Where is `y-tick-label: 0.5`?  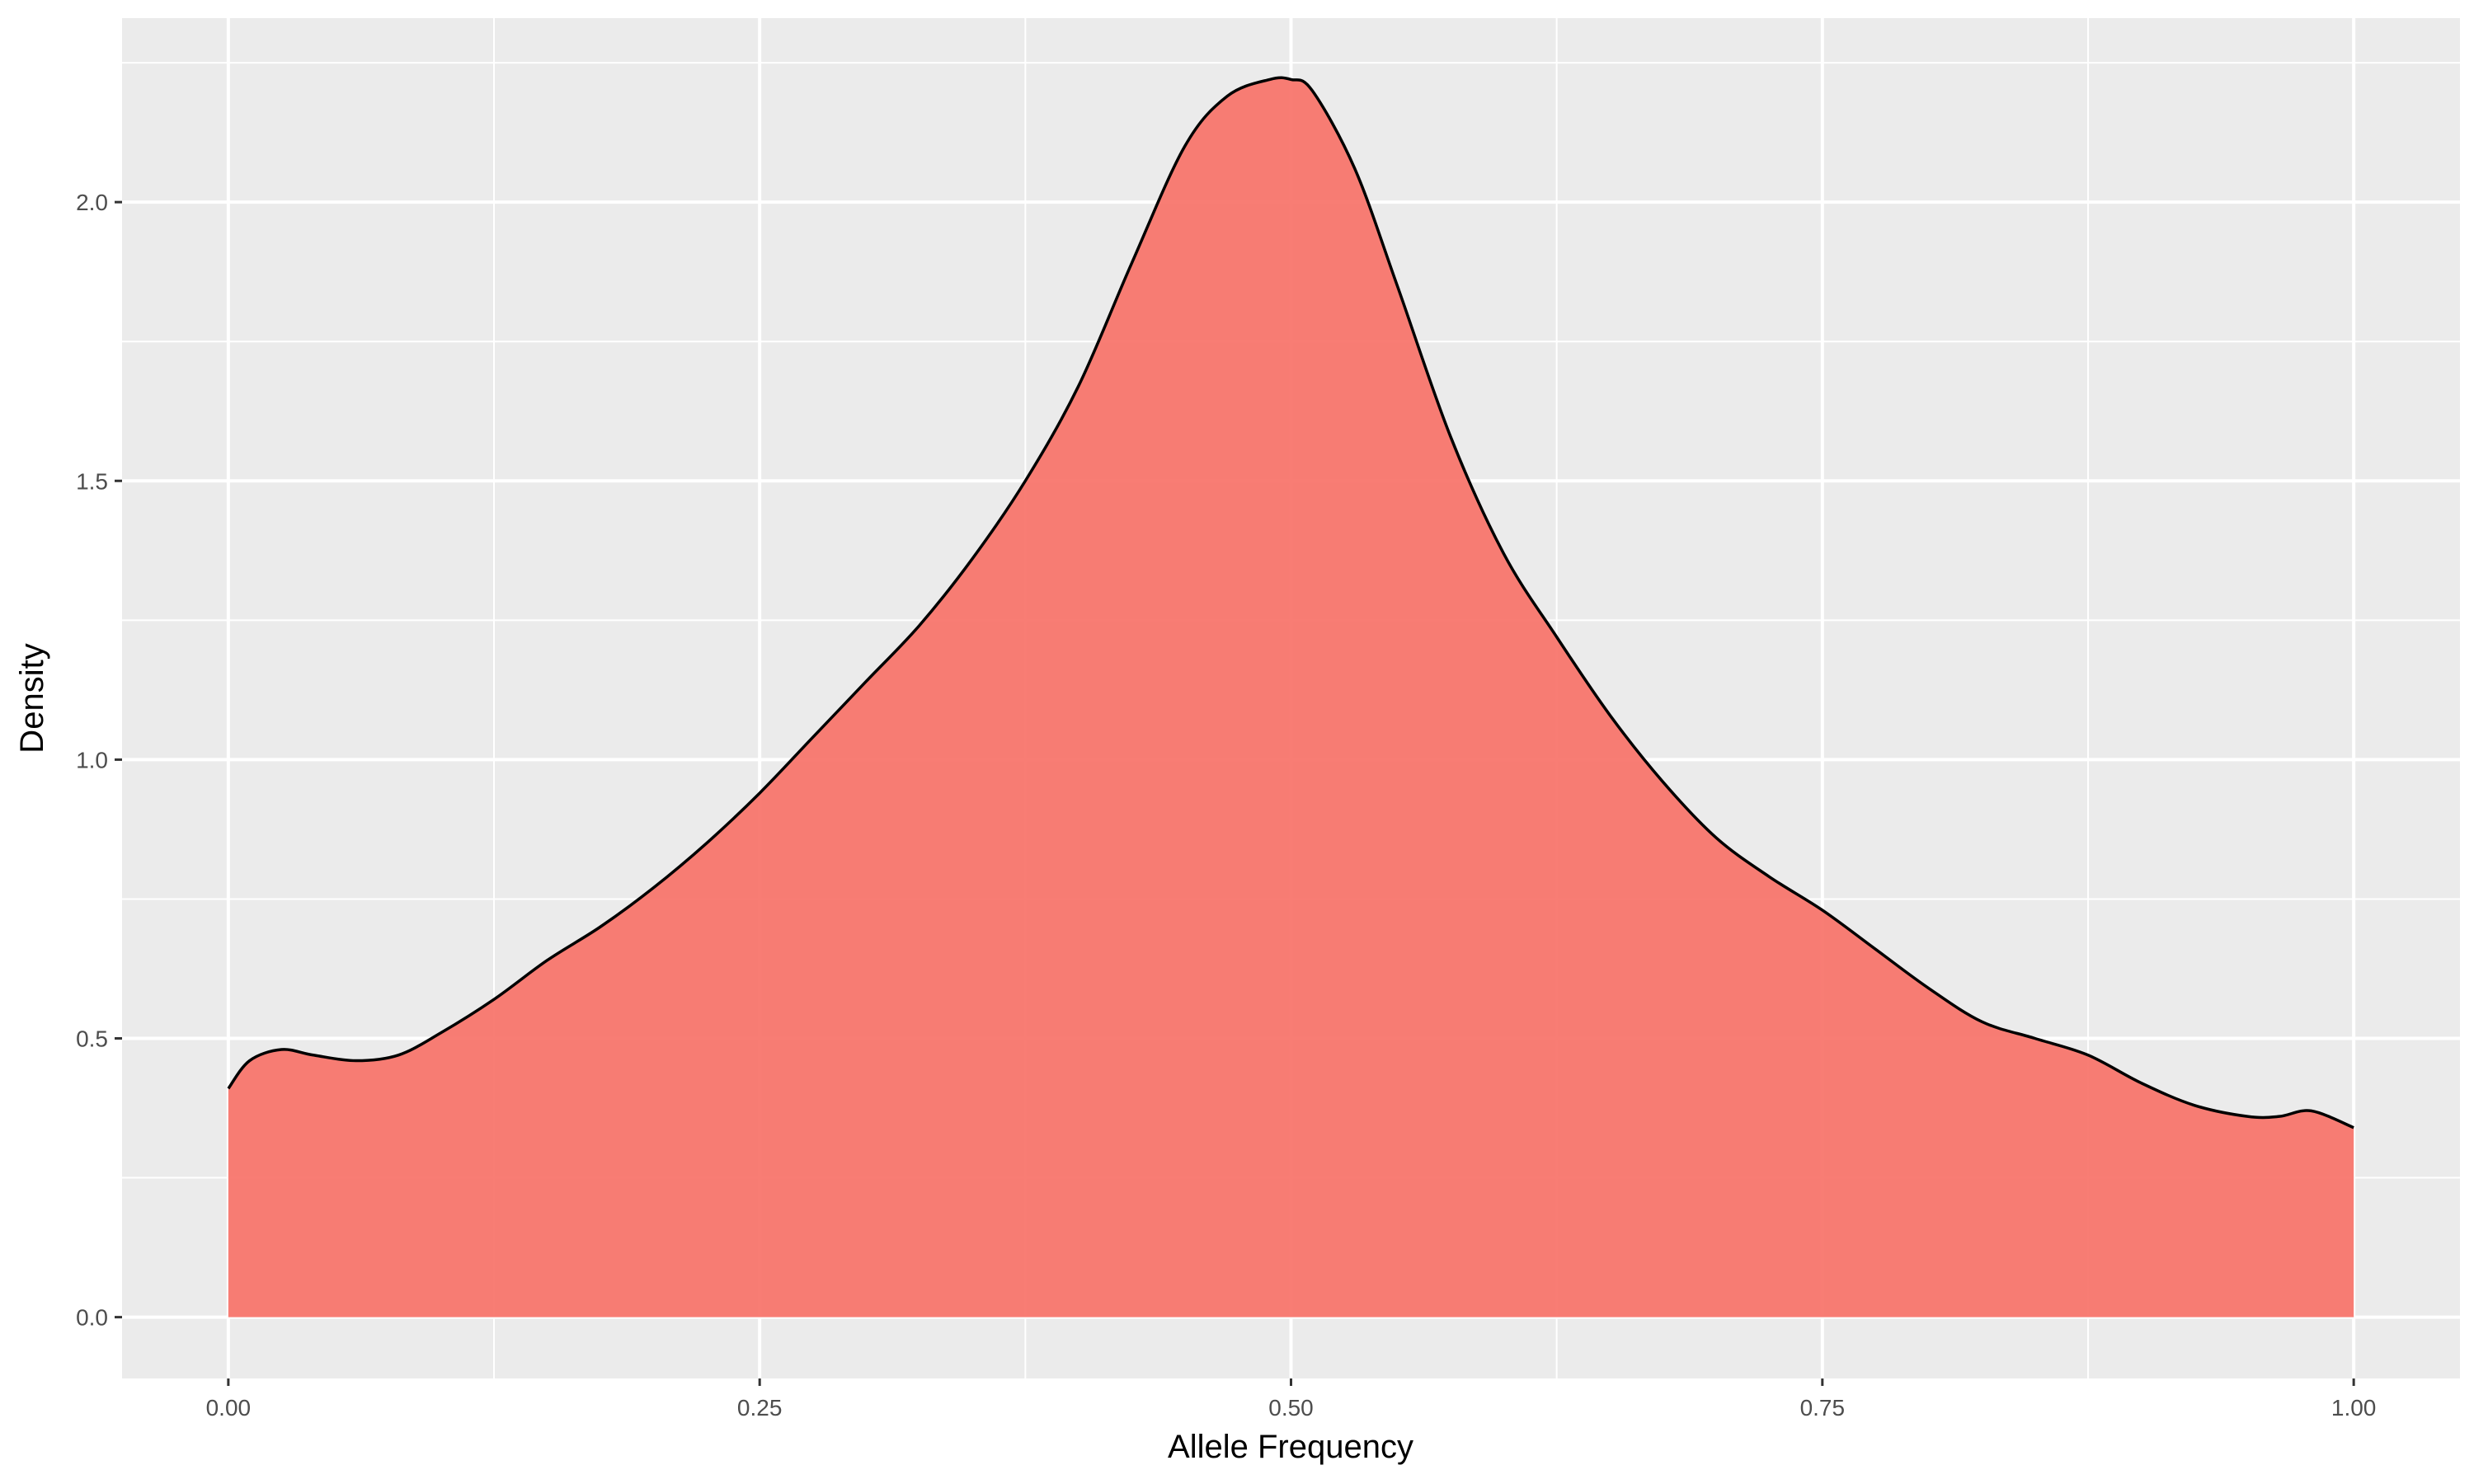 y-tick-label: 0.5 is located at coordinates (92, 1039).